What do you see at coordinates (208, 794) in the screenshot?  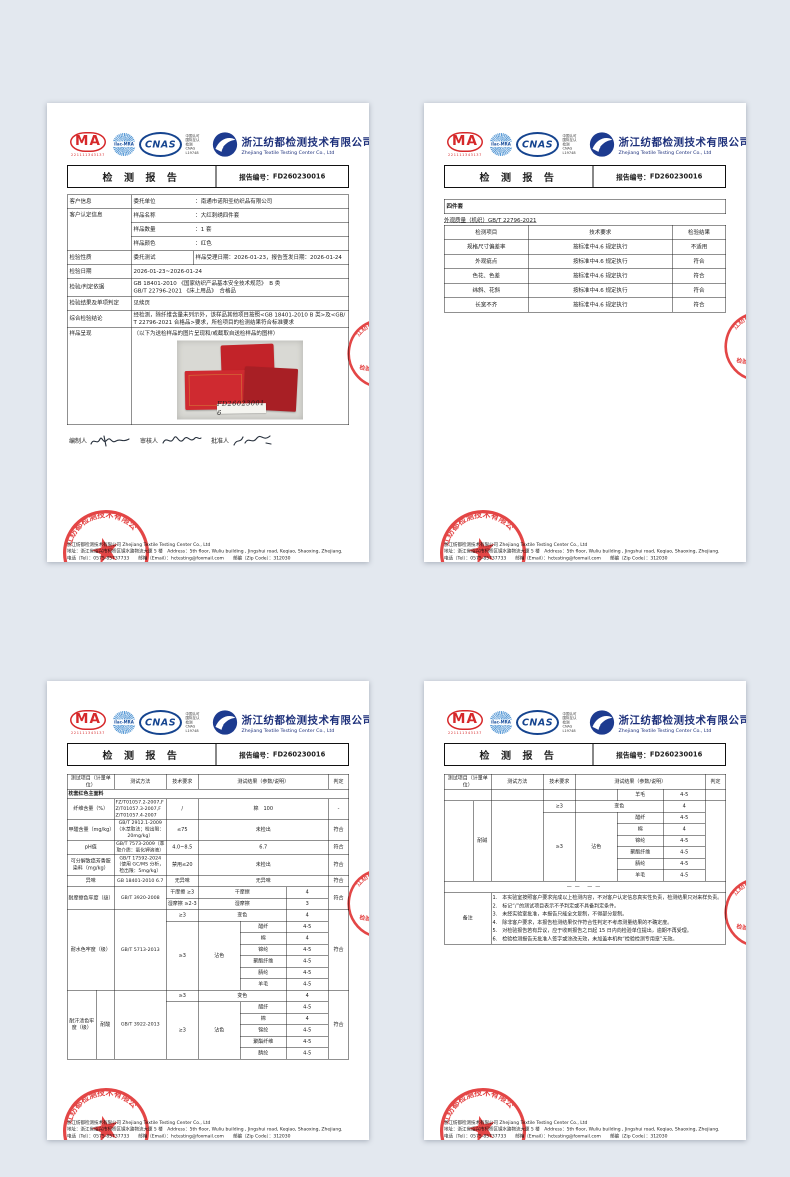 I see `section-row: 枕套红色主面料` at bounding box center [208, 794].